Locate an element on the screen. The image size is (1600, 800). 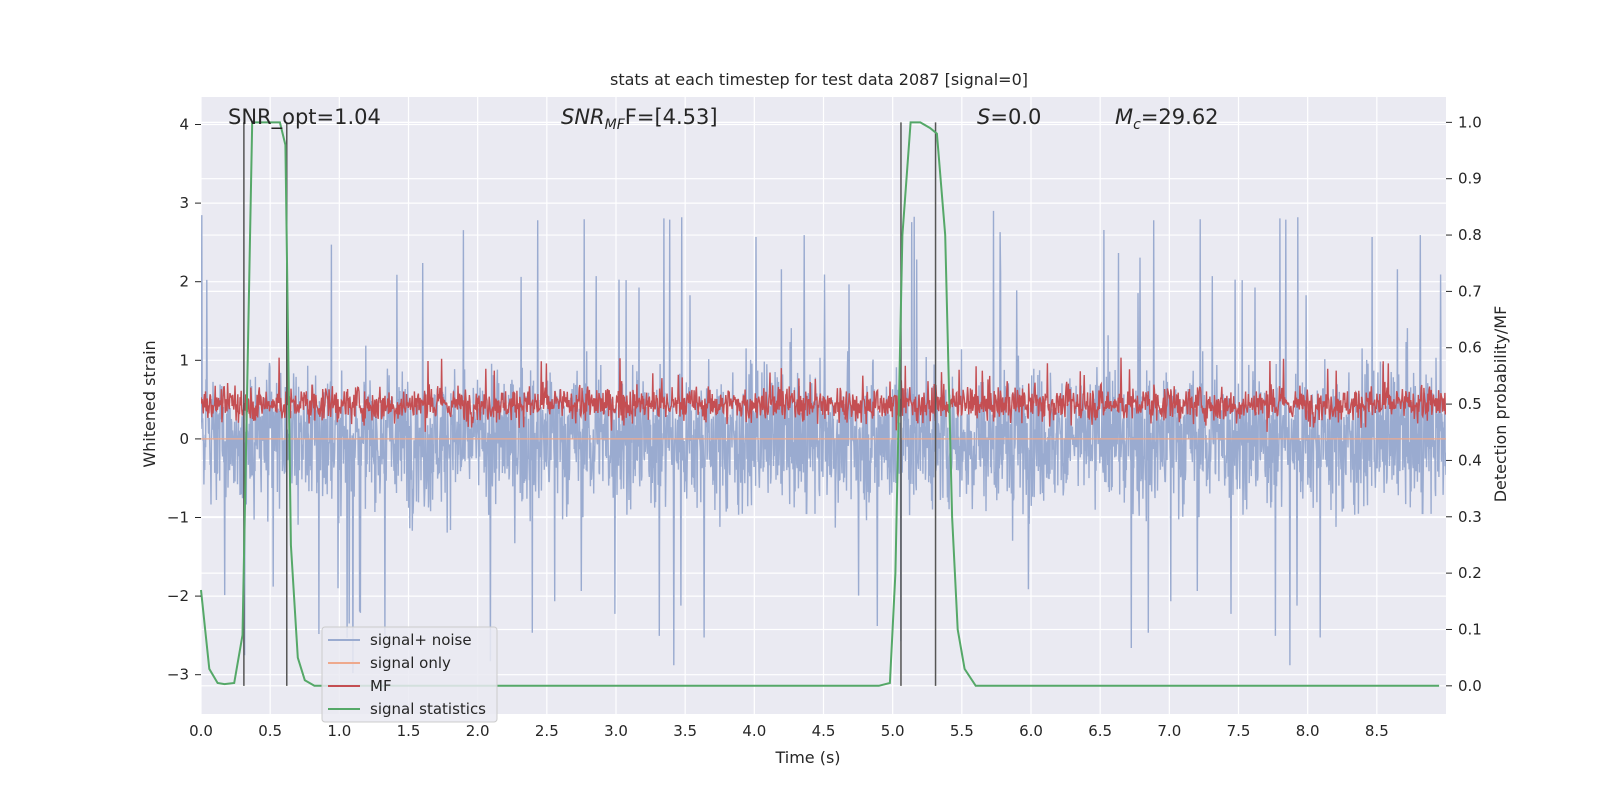
y-tick-label-right: 0.1 is located at coordinates (1470, 629).